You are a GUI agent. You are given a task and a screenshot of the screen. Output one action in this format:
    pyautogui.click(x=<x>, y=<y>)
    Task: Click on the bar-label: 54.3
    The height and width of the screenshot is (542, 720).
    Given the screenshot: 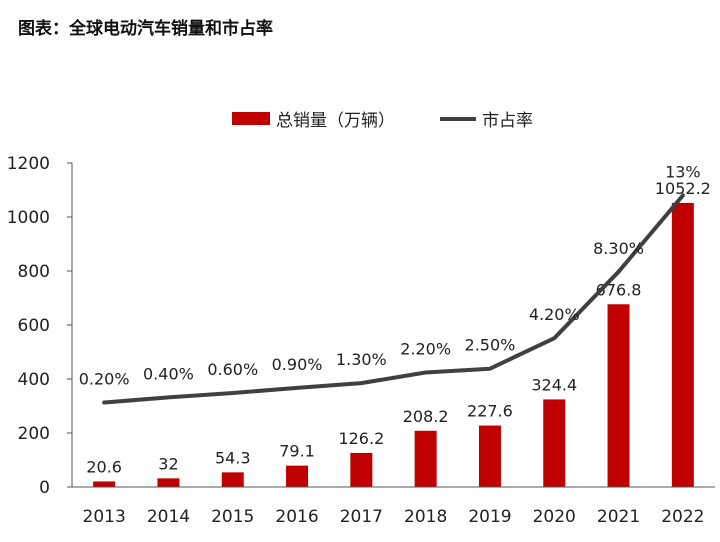 What is the action you would take?
    pyautogui.click(x=233, y=457)
    